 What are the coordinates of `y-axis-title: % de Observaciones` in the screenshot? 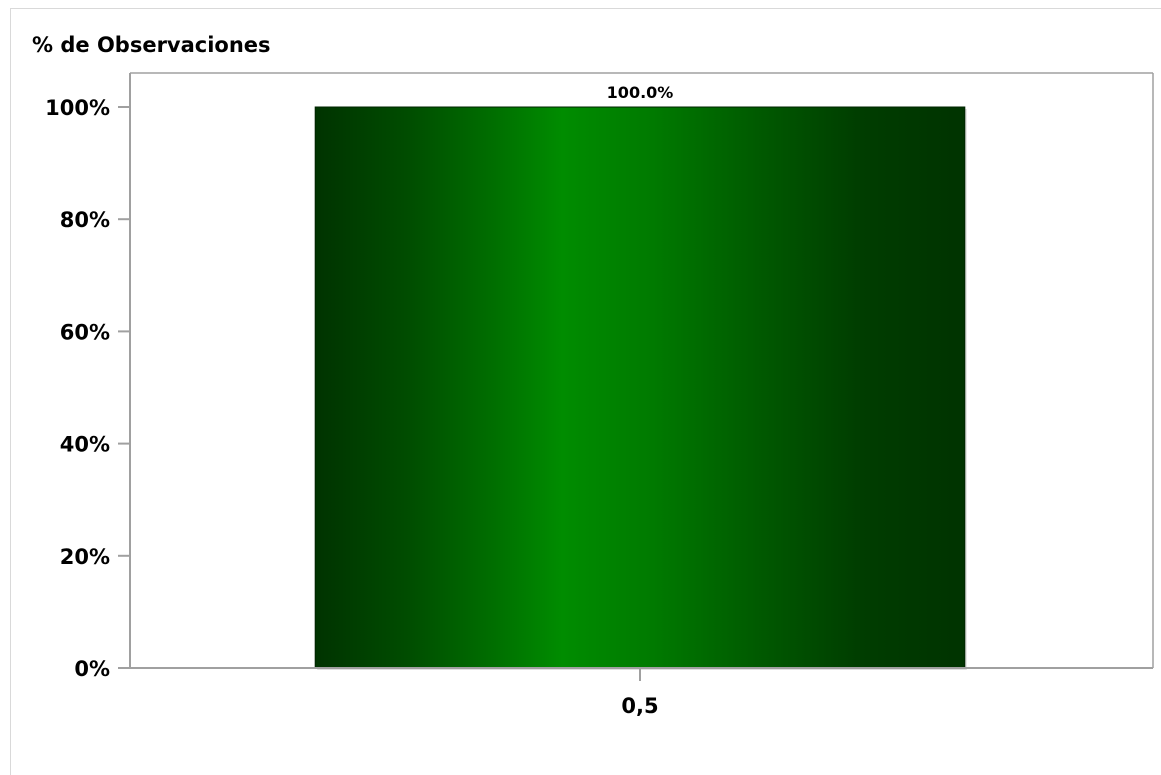 It's located at (151, 45).